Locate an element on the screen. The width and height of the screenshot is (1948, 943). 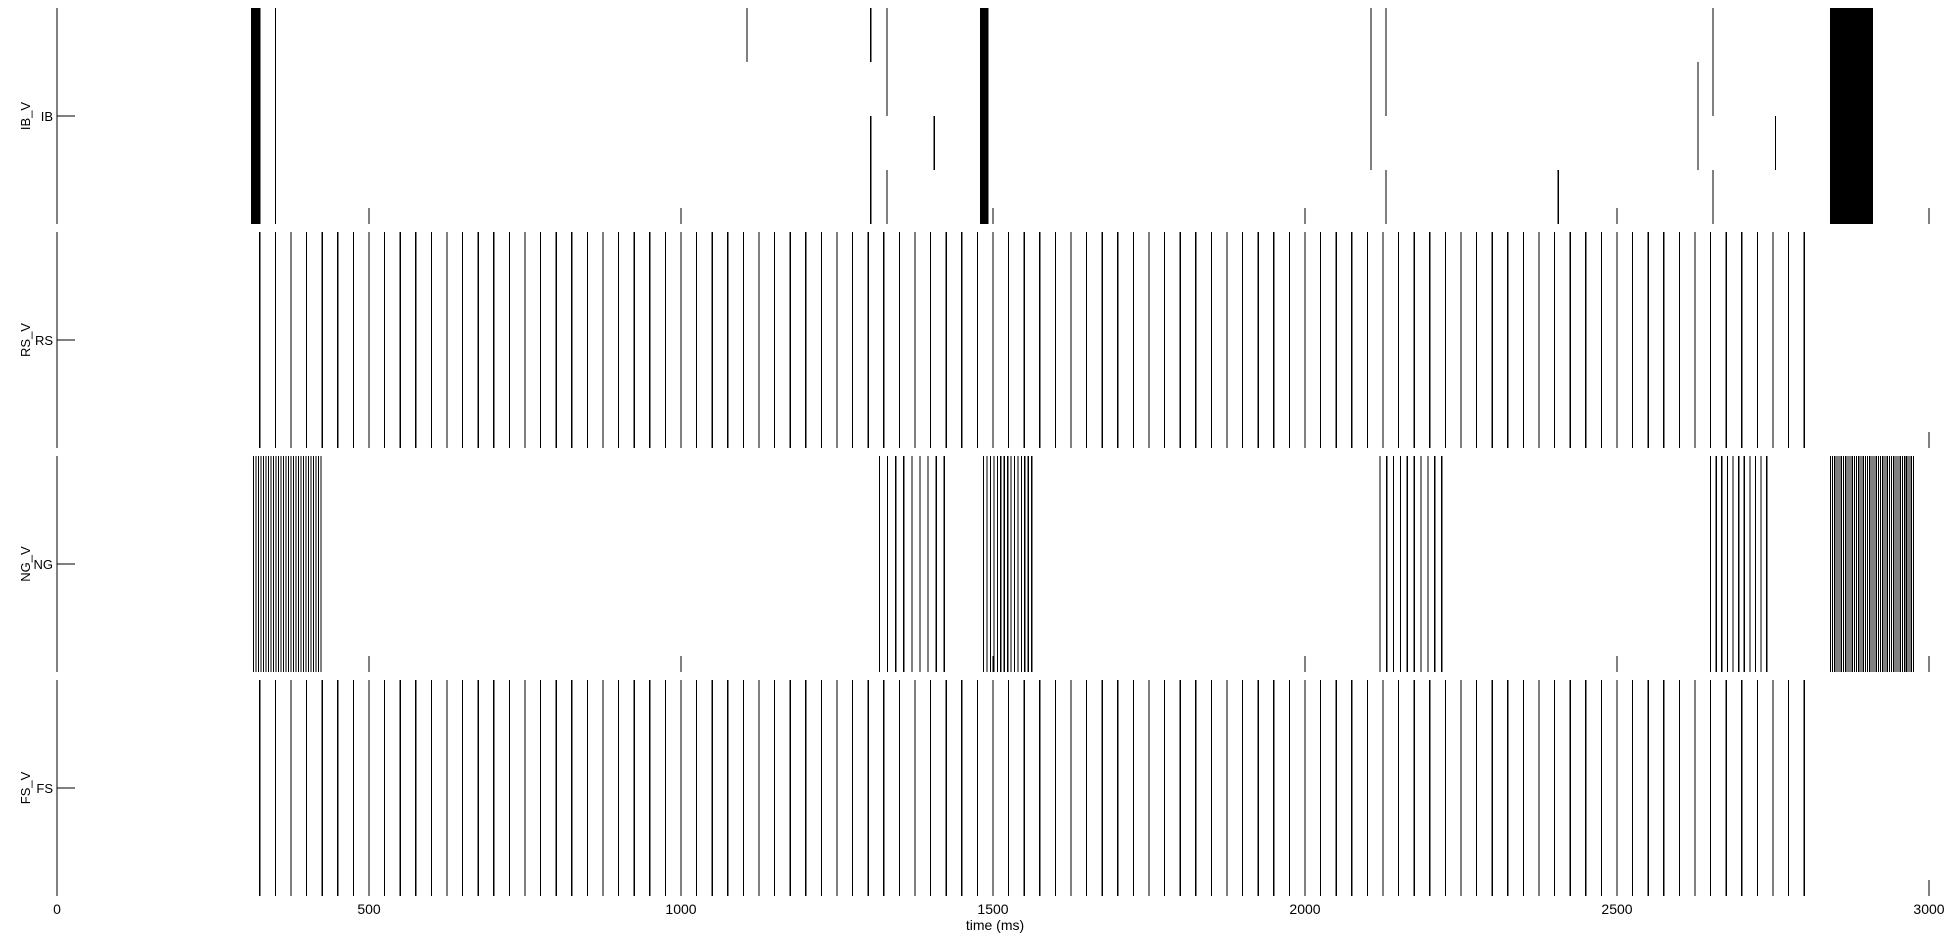
panel-ytick-label: NG is located at coordinates (44, 564).